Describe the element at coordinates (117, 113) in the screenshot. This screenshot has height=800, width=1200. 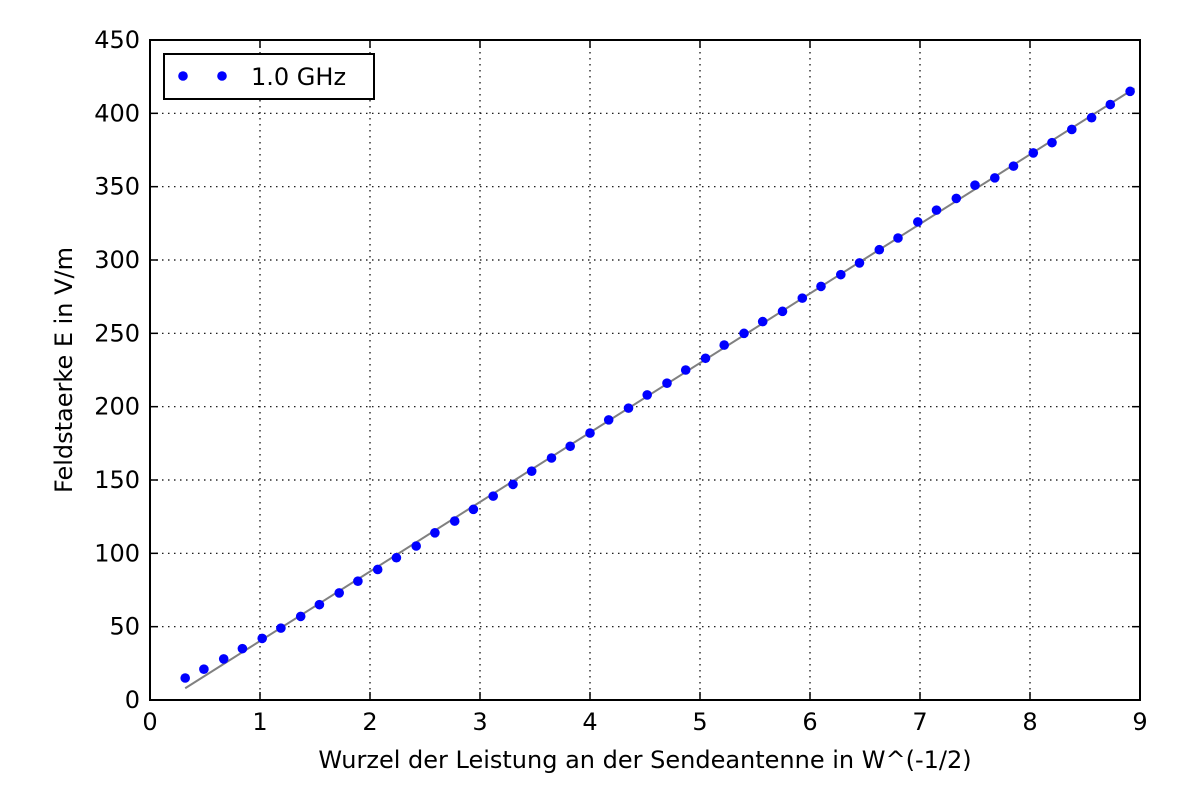
I see `y-tick-label: 400` at that location.